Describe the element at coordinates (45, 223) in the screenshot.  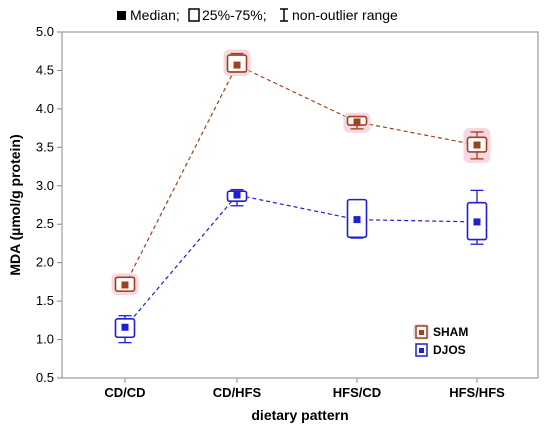
I see `y-tick-label: 2.5` at that location.